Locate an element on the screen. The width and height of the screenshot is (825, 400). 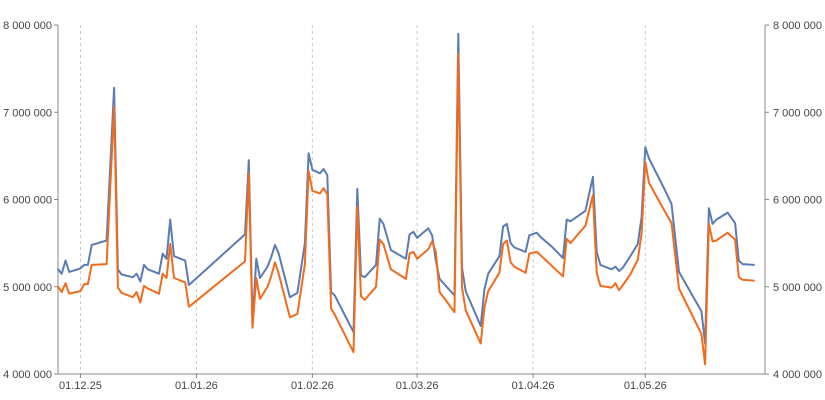
y-tick-label-right: 5 000 000 is located at coordinates (797, 288).